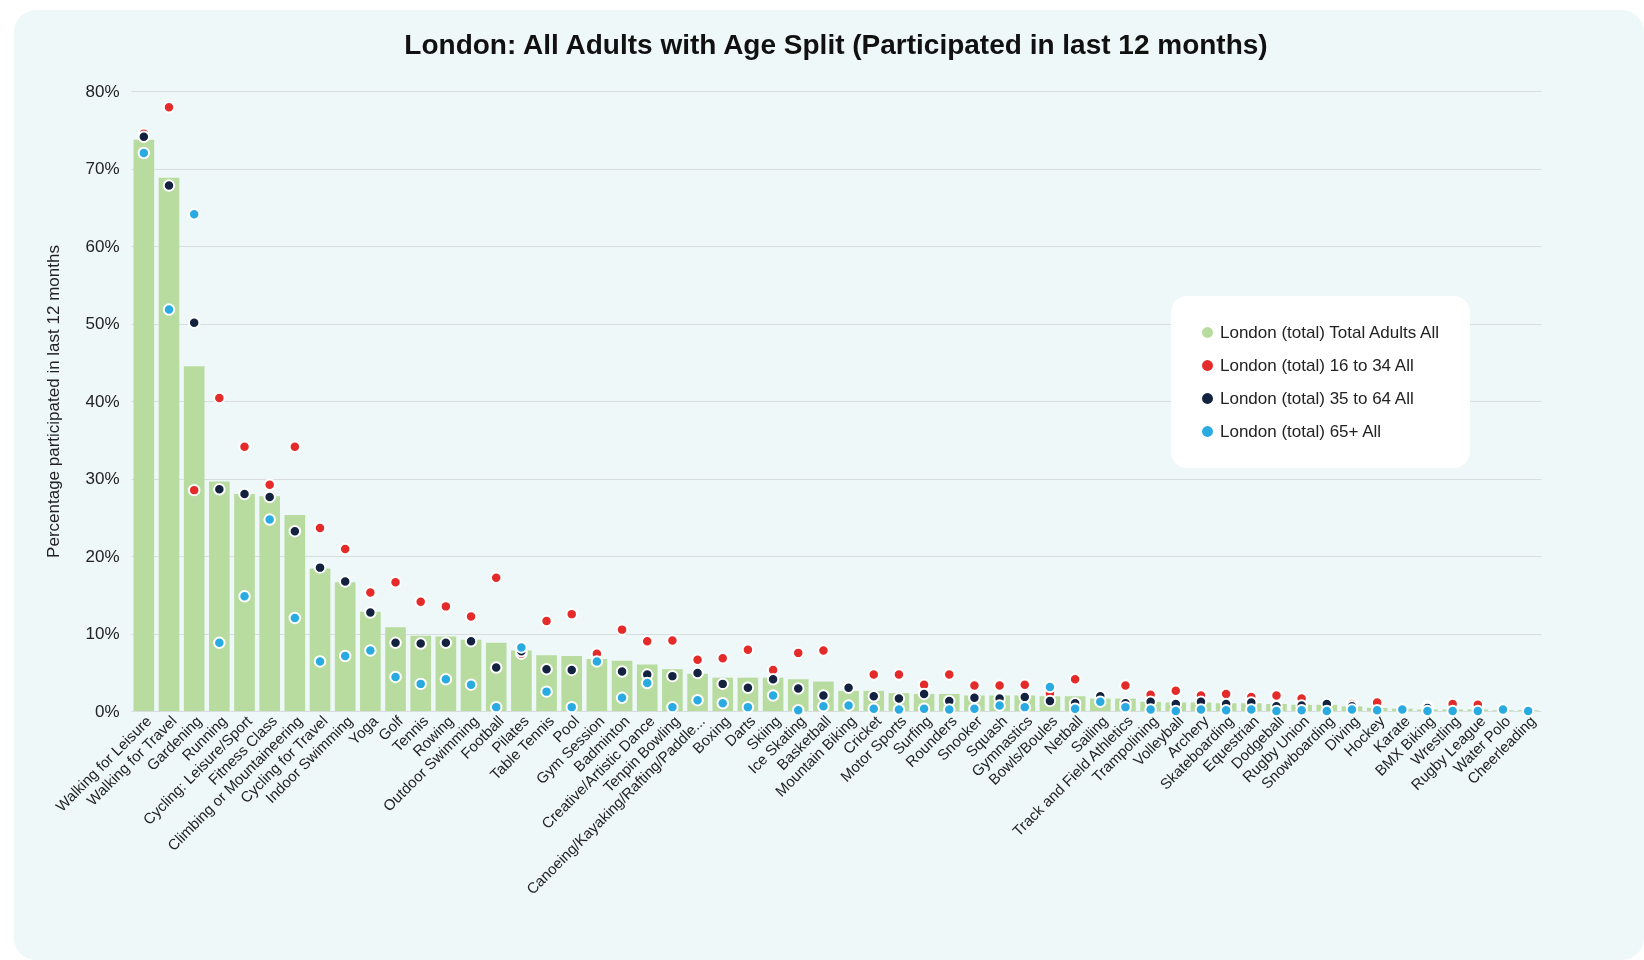 The height and width of the screenshot is (960, 1644). Describe the element at coordinates (1329, 332) in the screenshot. I see `legend-label: London (total) Total Adults All` at that location.